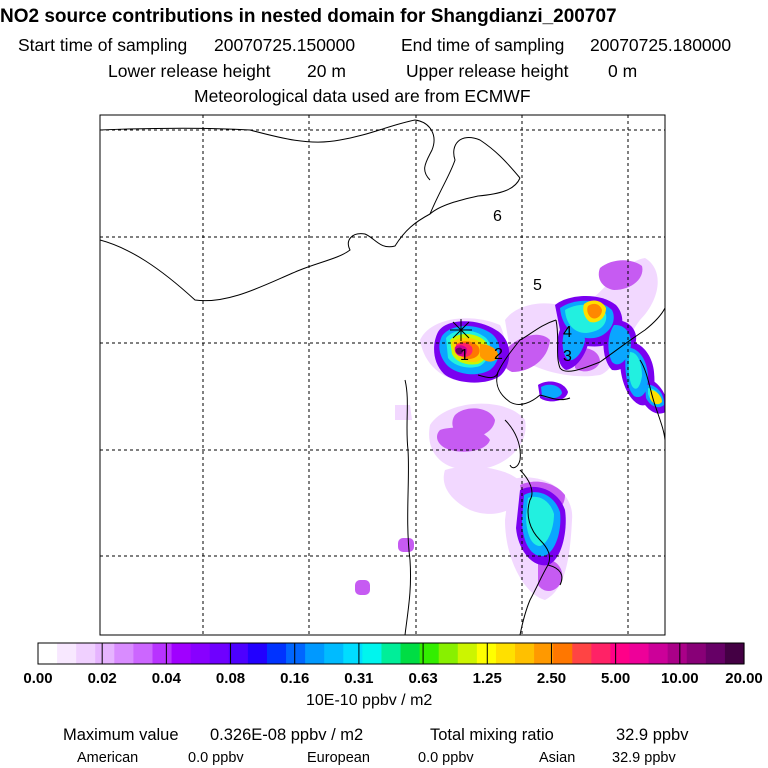  What do you see at coordinates (498, 354) in the screenshot?
I see `region-label-2: 2` at bounding box center [498, 354].